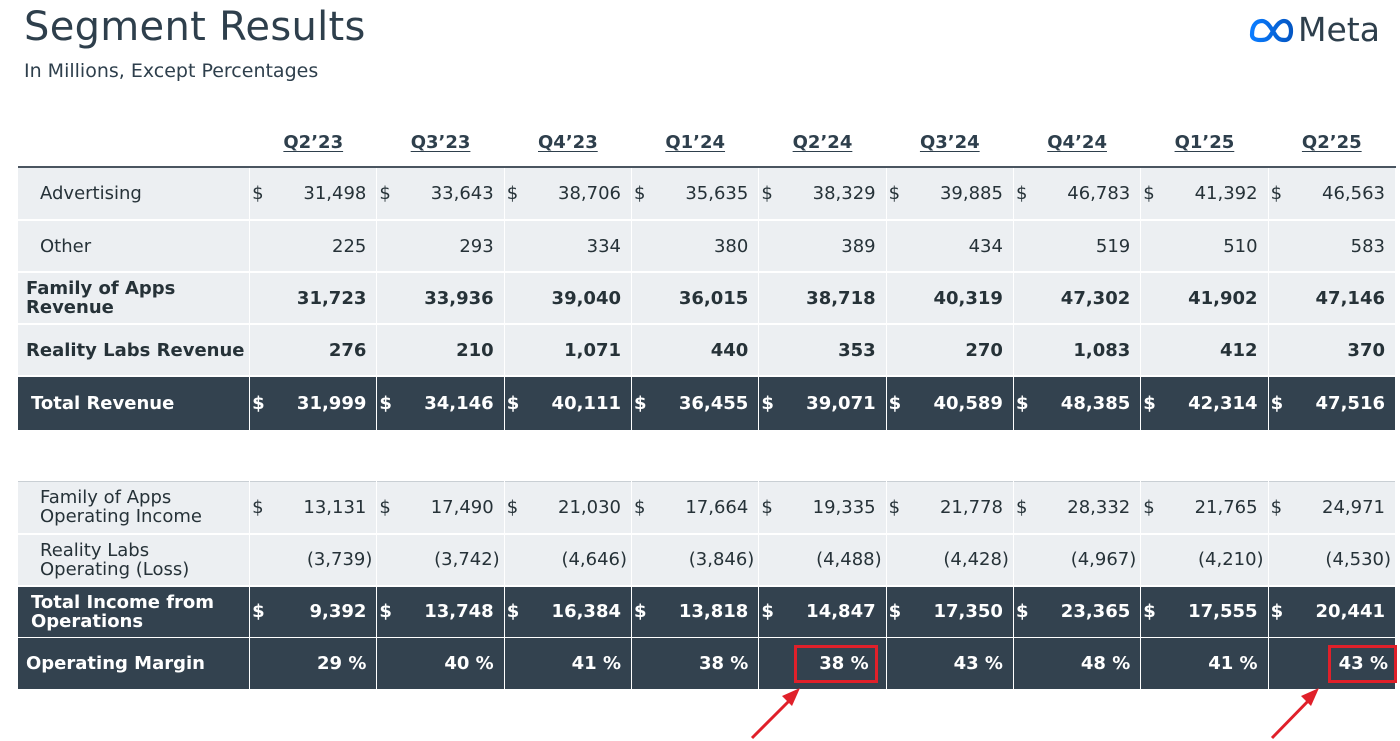 The image size is (1400, 741). I want to click on cell-value: 41,902, so click(1215, 298).